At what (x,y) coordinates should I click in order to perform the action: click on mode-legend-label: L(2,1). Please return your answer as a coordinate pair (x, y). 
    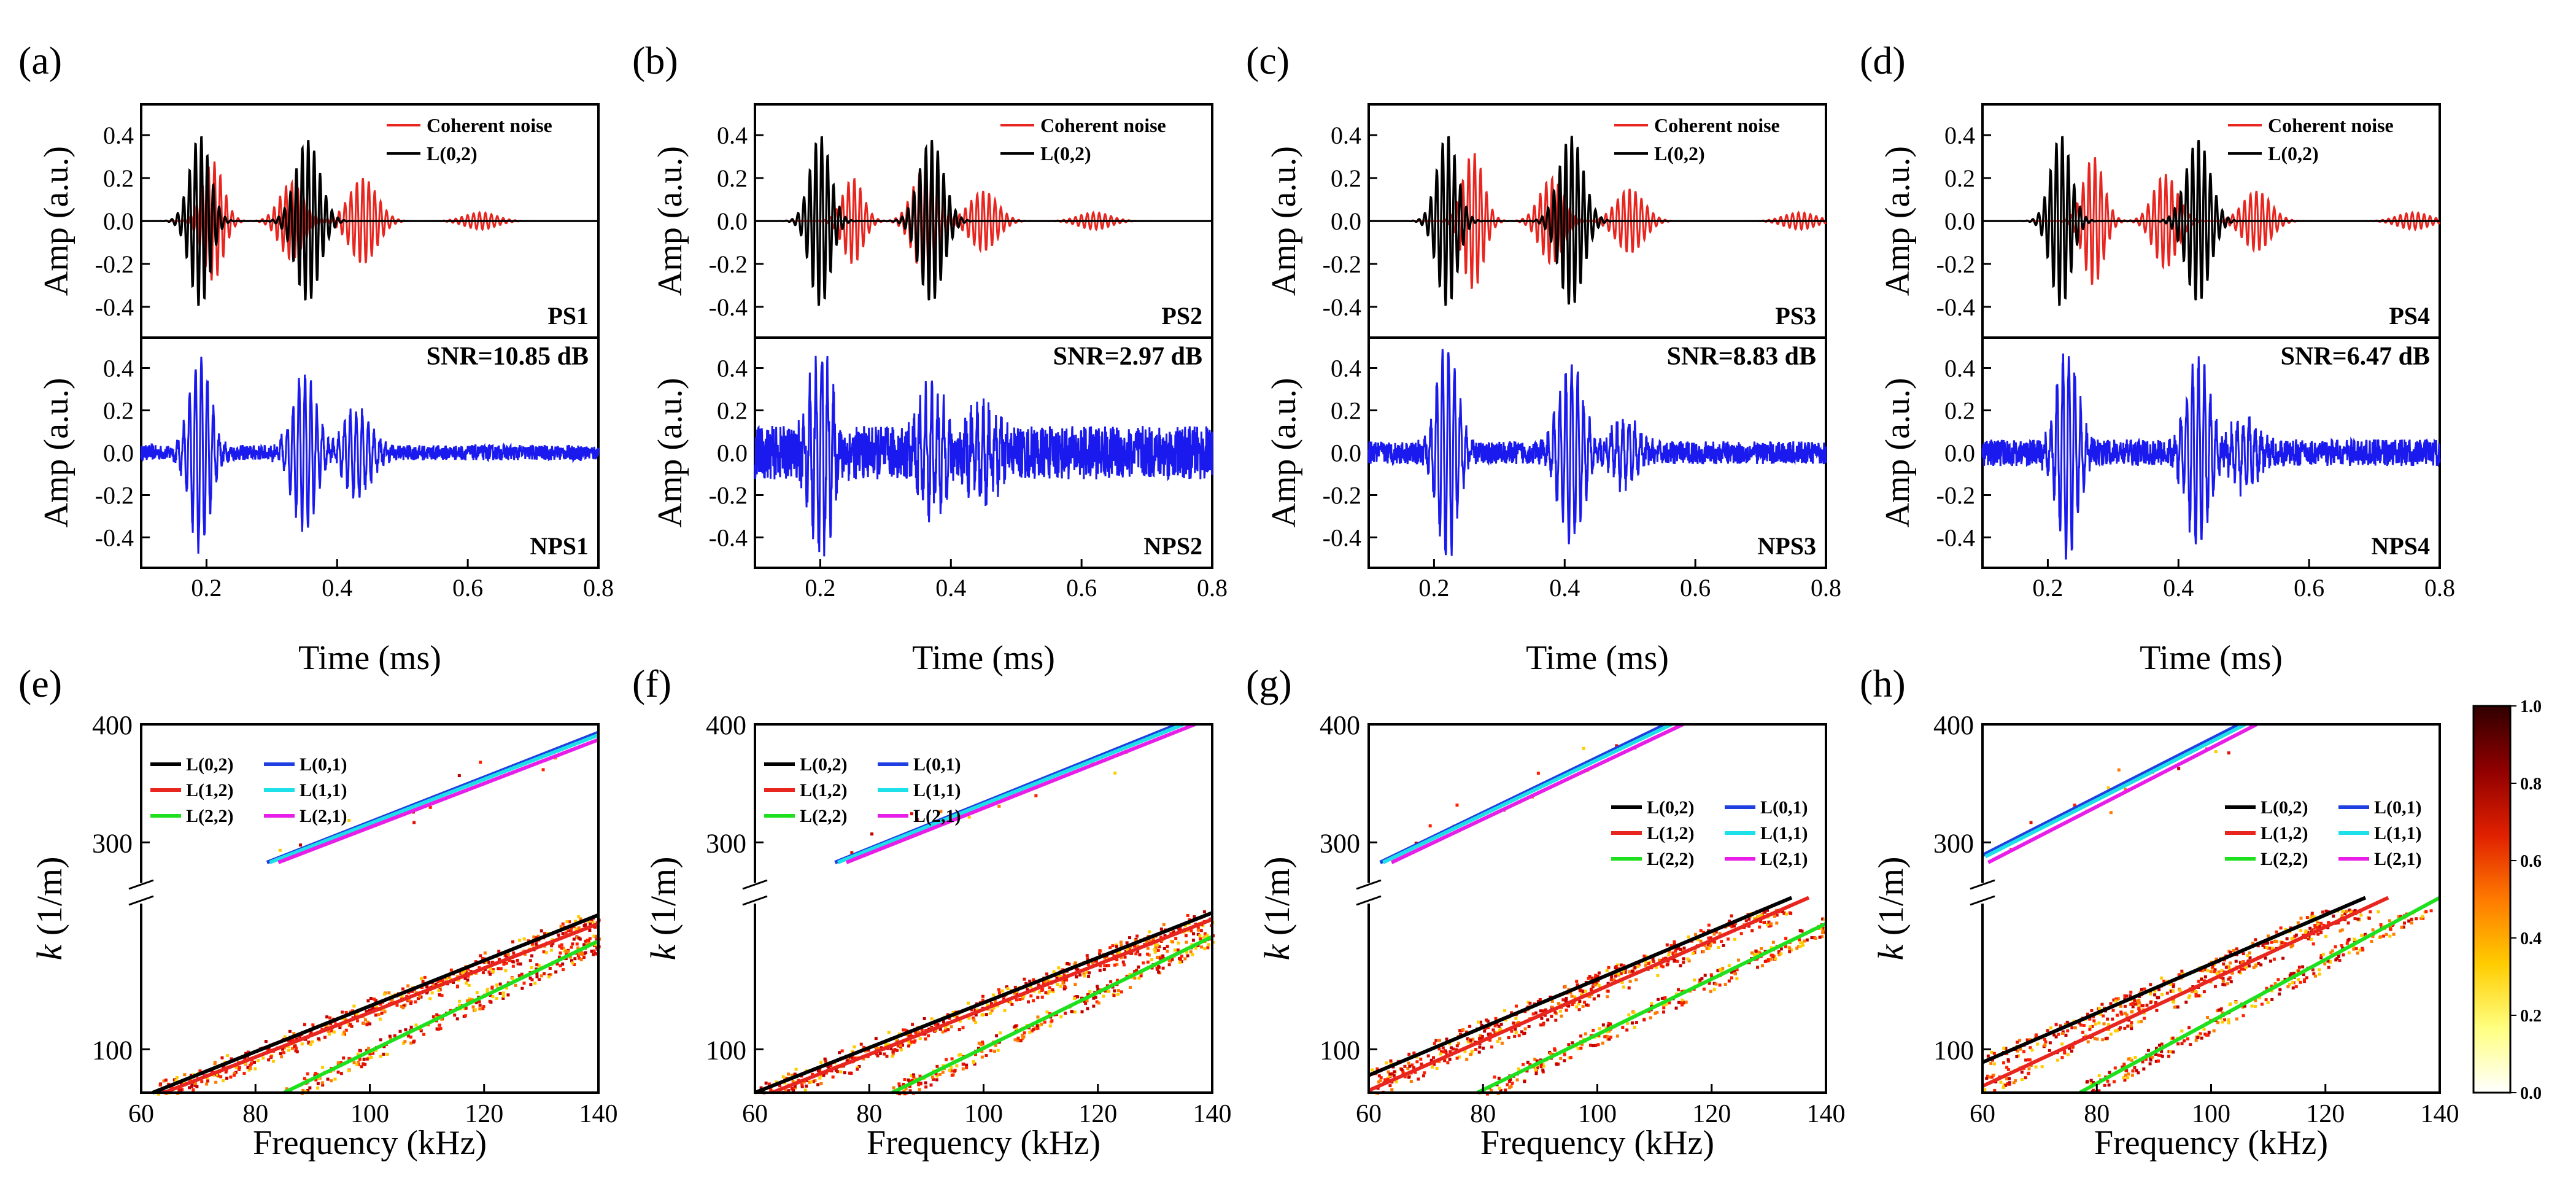
    Looking at the image, I should click on (937, 816).